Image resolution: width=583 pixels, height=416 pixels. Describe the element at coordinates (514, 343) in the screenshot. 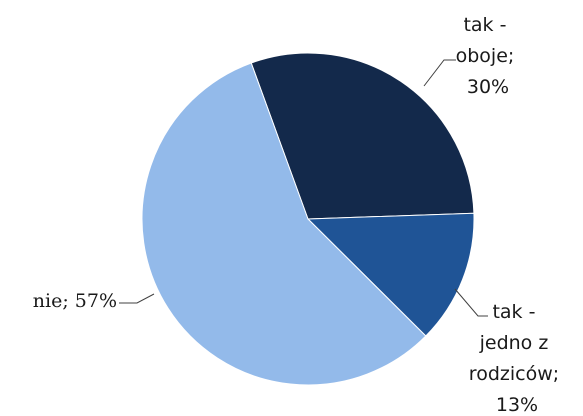

I see `data-label-jedno-line-2: jedno z` at that location.